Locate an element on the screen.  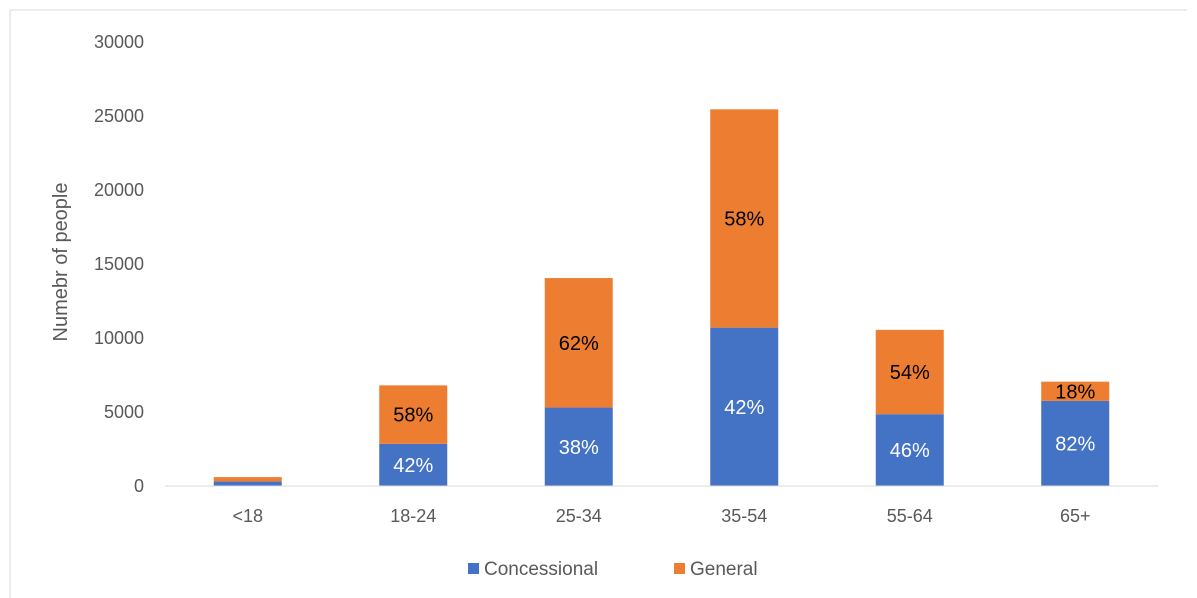
data-label-concessional-4: 46% is located at coordinates (910, 451).